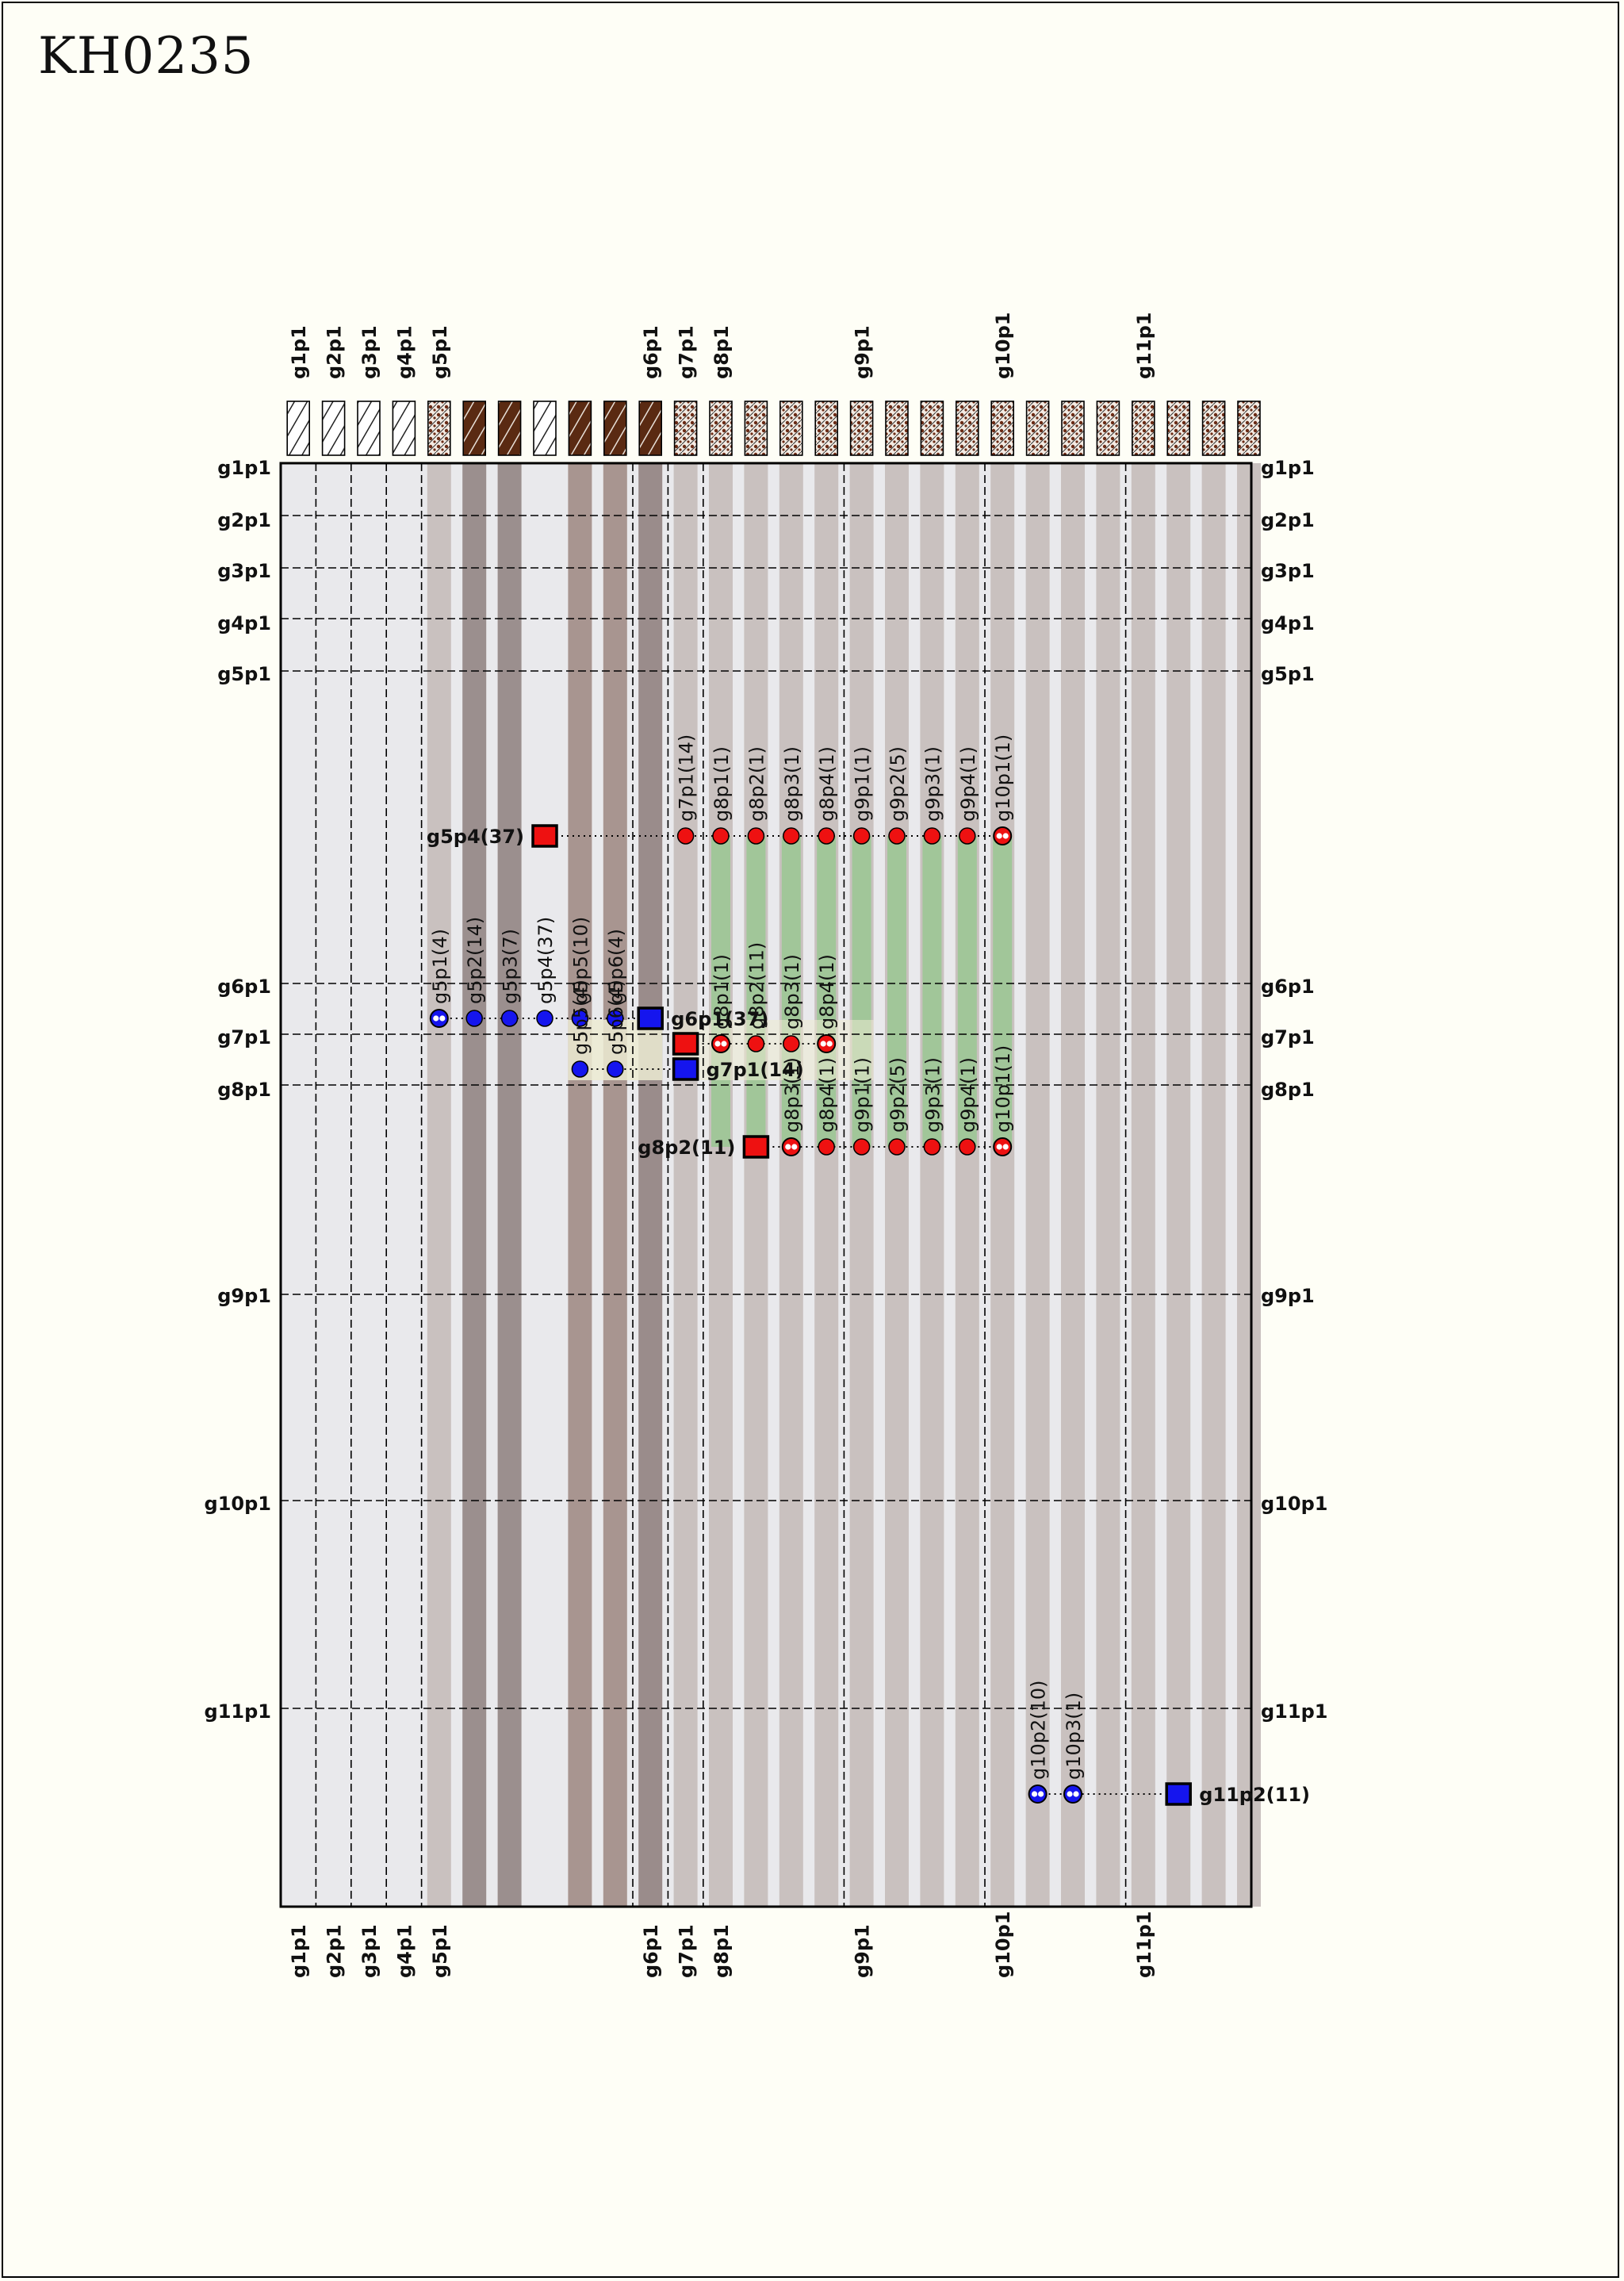 The height and width of the screenshot is (2281, 1624). Describe the element at coordinates (826, 1185) in the screenshot. I see `column-band-g8p4` at that location.